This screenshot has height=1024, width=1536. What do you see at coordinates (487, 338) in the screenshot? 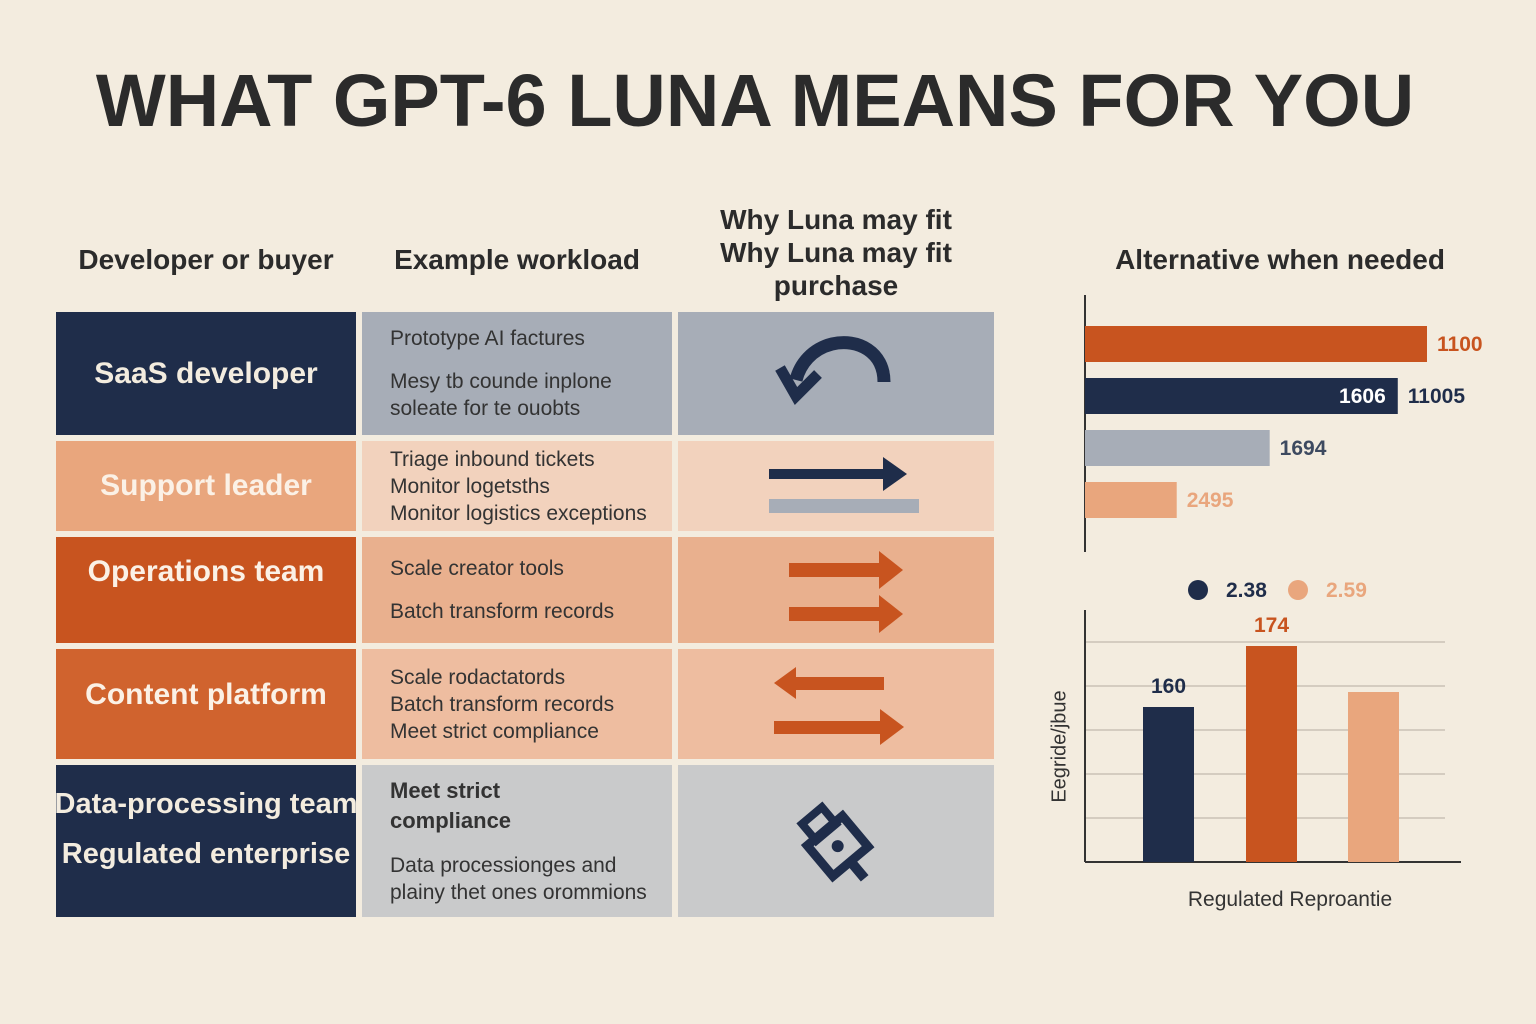
I see `workload-line: Prototype AI factures` at bounding box center [487, 338].